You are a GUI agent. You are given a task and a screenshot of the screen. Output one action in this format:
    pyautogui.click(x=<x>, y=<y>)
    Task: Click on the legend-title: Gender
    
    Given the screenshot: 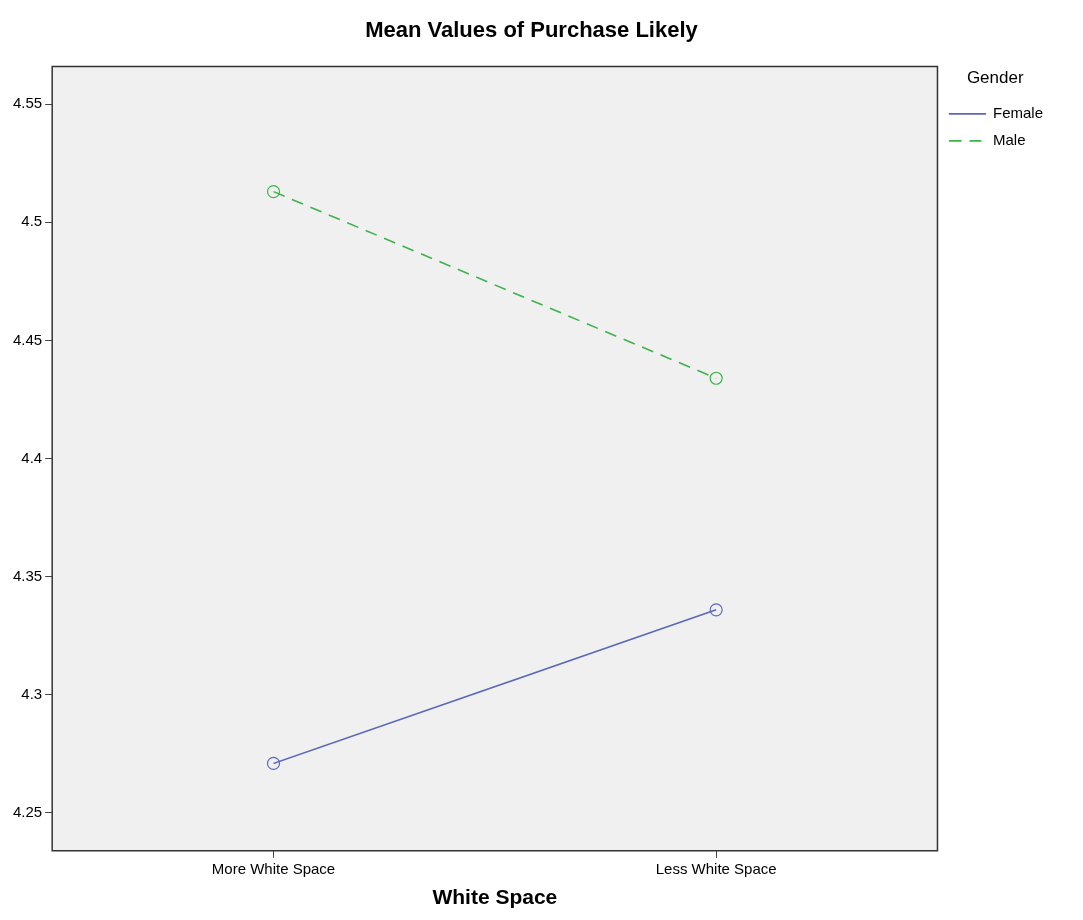 What is the action you would take?
    pyautogui.click(x=995, y=78)
    